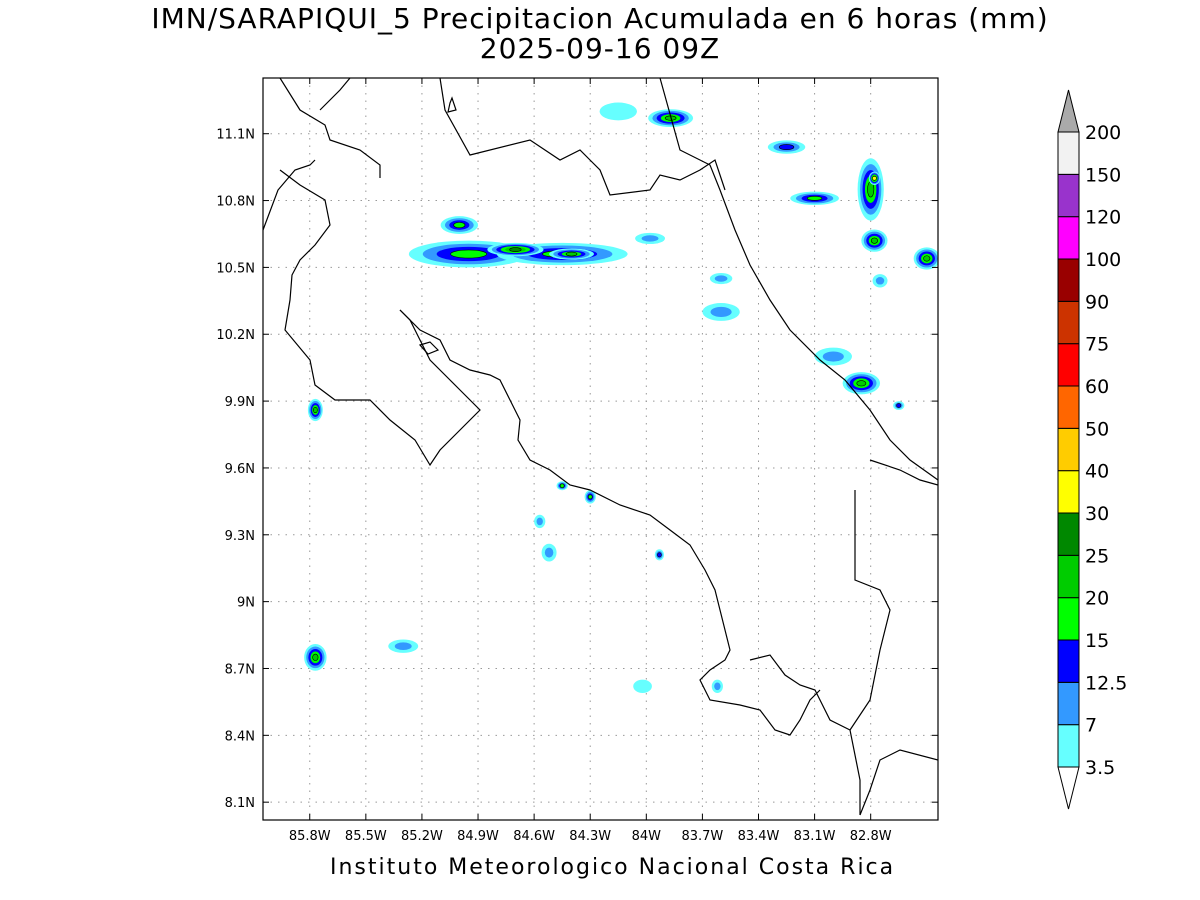  What do you see at coordinates (422, 836) in the screenshot?
I see `x-tick-label: 85.2W` at bounding box center [422, 836].